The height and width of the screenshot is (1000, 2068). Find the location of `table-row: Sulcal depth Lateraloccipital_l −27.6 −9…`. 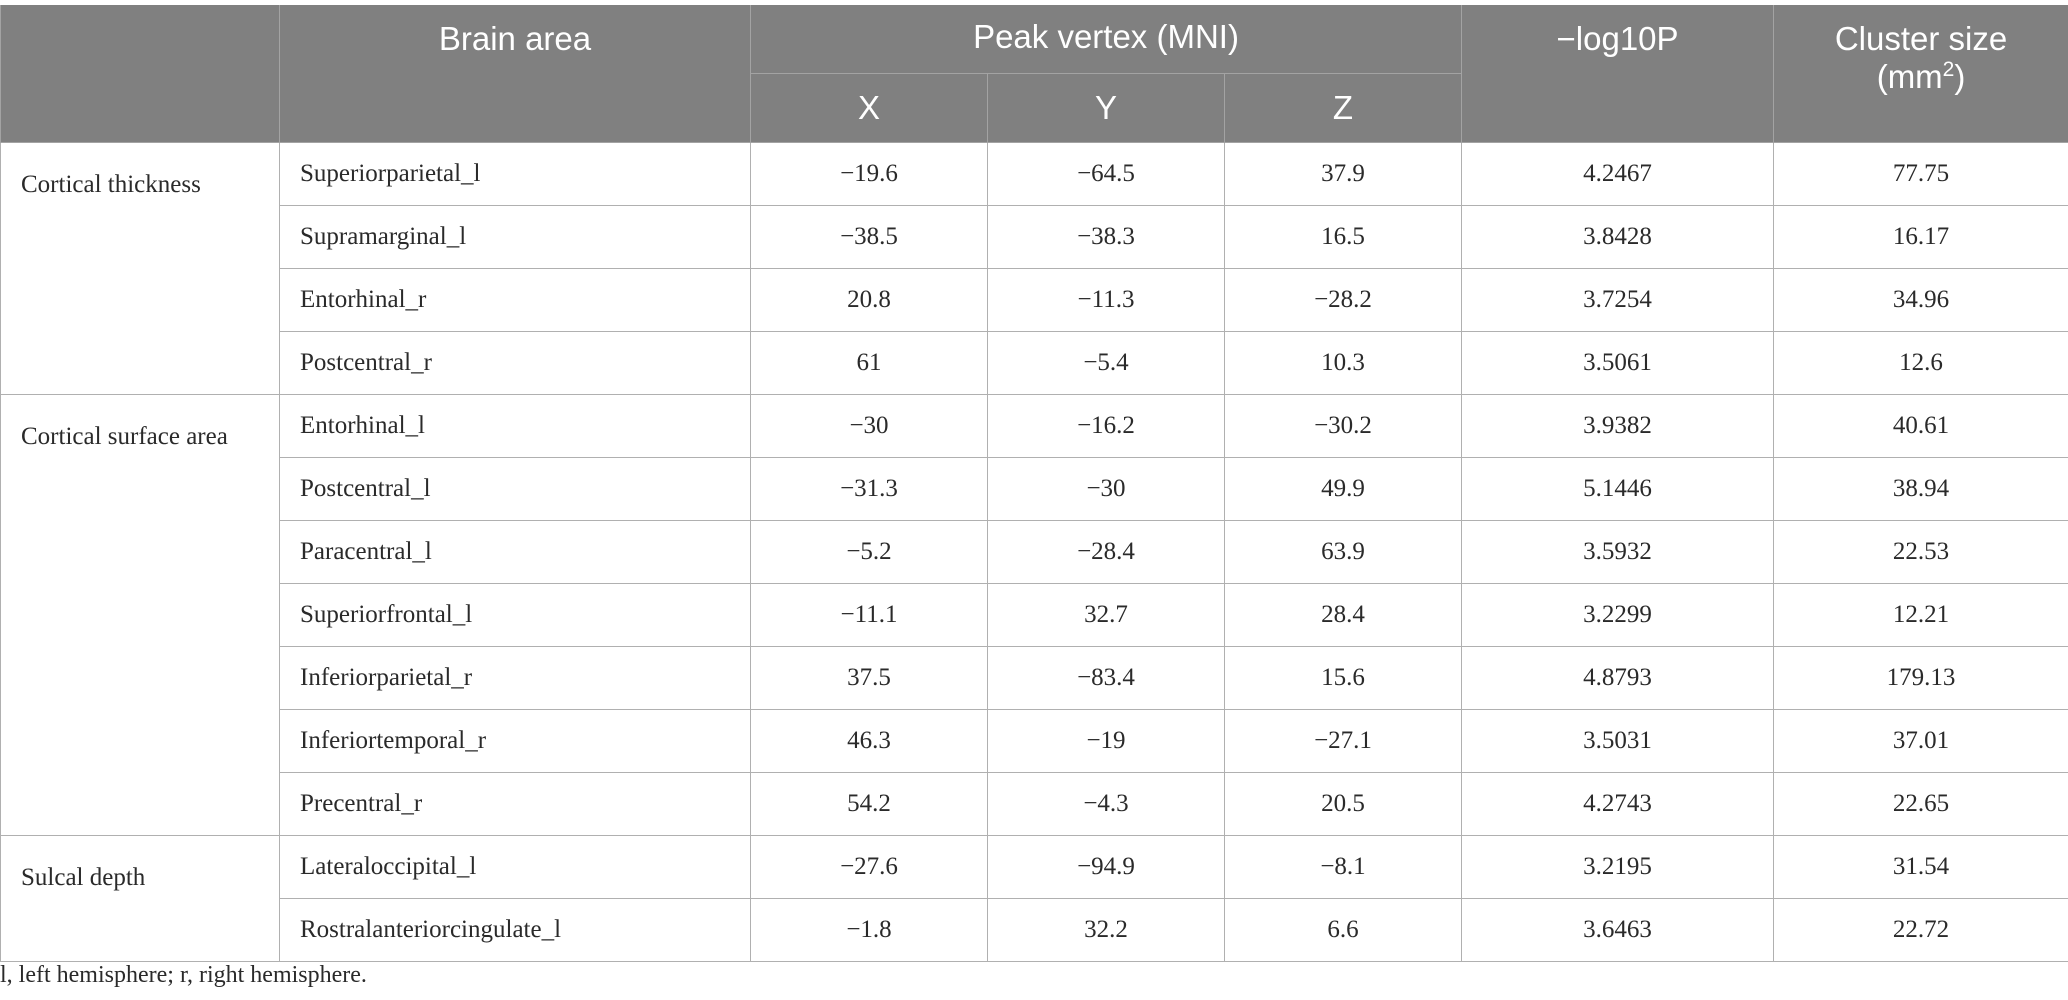

table-row: Sulcal depth Lateraloccipital_l −27.6 −9… is located at coordinates (1034, 898).